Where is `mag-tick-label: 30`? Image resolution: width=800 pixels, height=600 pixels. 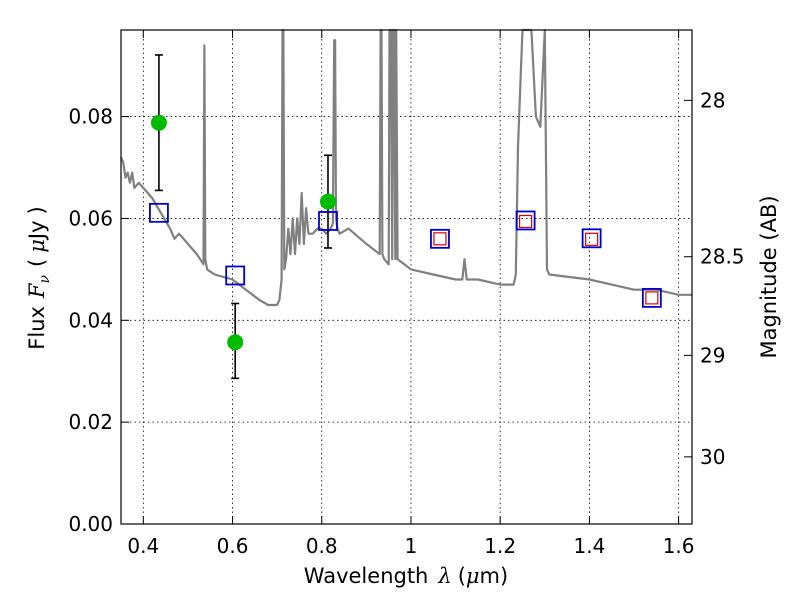 mag-tick-label: 30 is located at coordinates (712, 457).